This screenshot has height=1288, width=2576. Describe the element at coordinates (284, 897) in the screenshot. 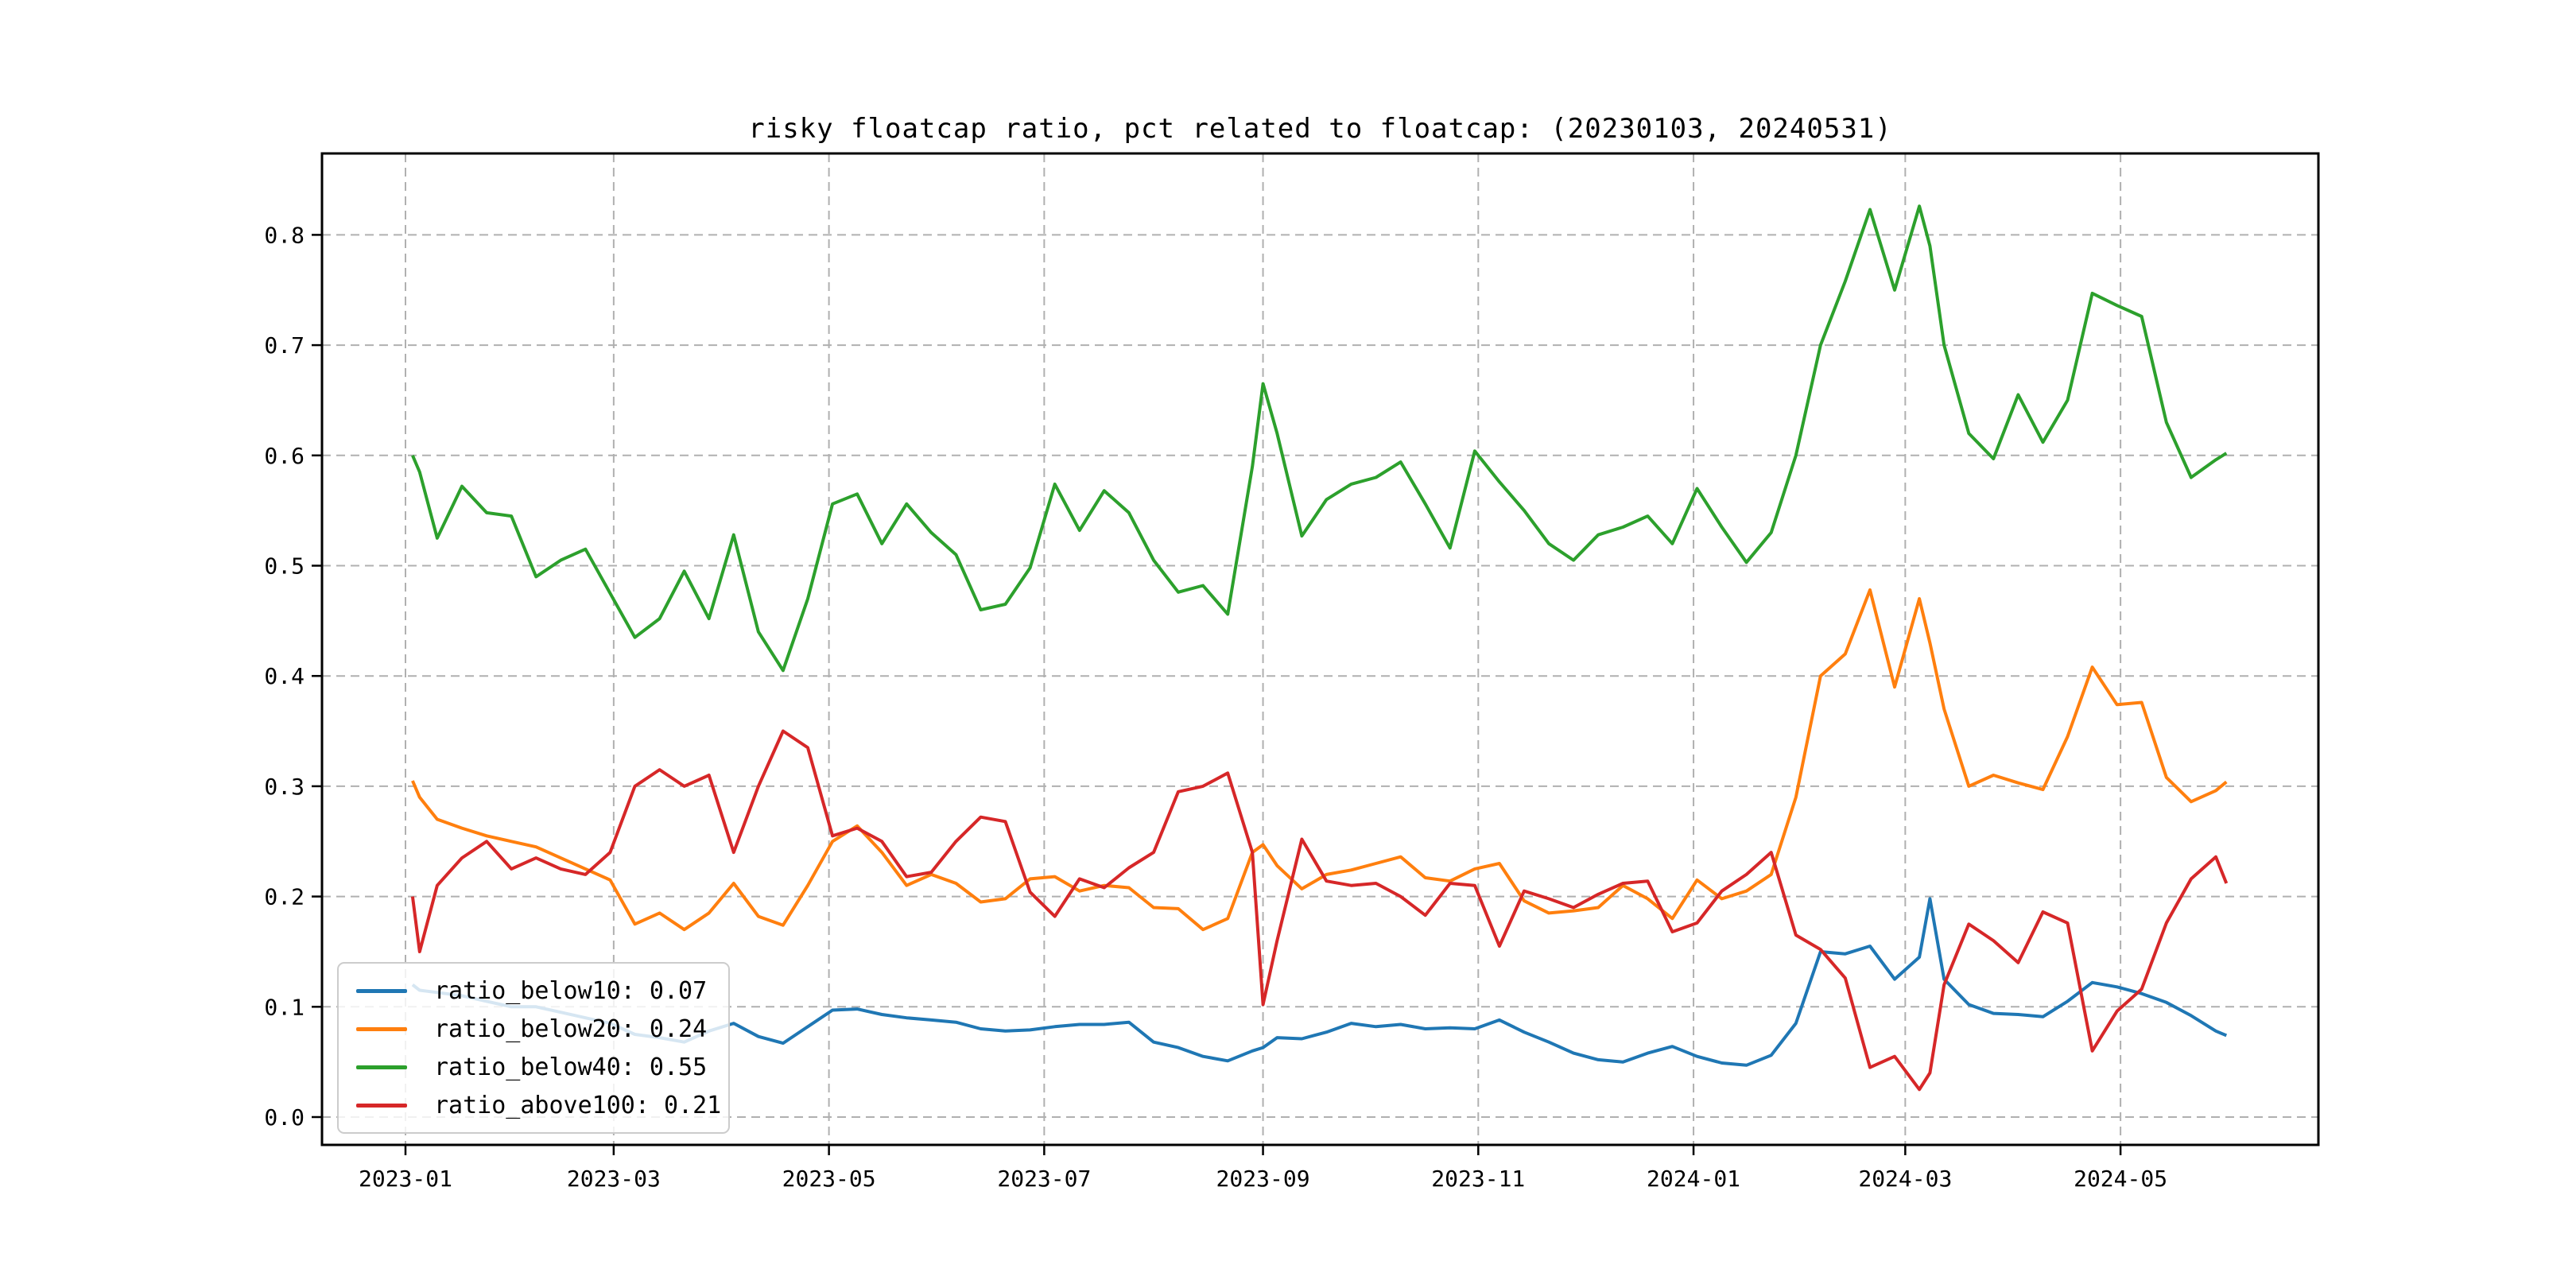

I see `y-tick-label: 0.2` at that location.